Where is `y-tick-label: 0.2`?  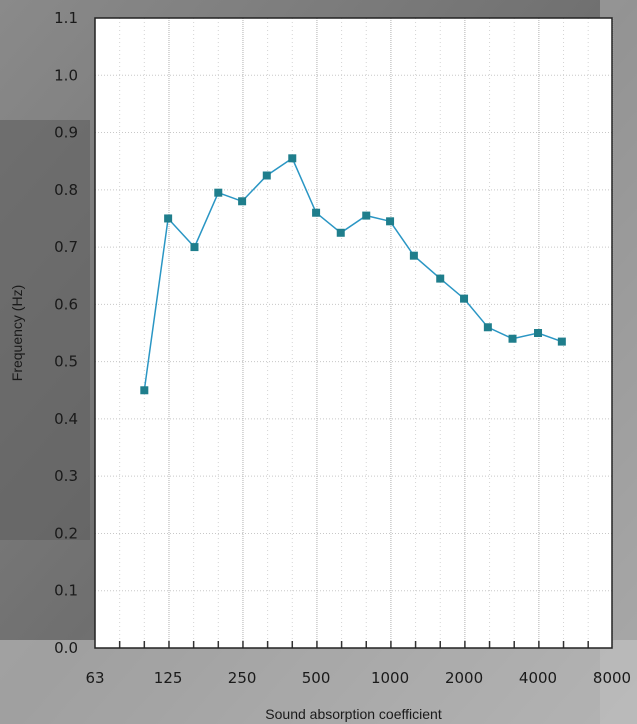
y-tick-label: 0.2 is located at coordinates (66, 533).